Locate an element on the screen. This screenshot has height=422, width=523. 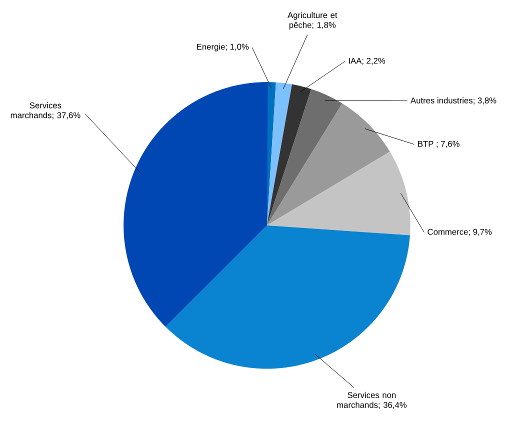
slice-label: Services marchands; 37,6% is located at coordinates (45, 111).